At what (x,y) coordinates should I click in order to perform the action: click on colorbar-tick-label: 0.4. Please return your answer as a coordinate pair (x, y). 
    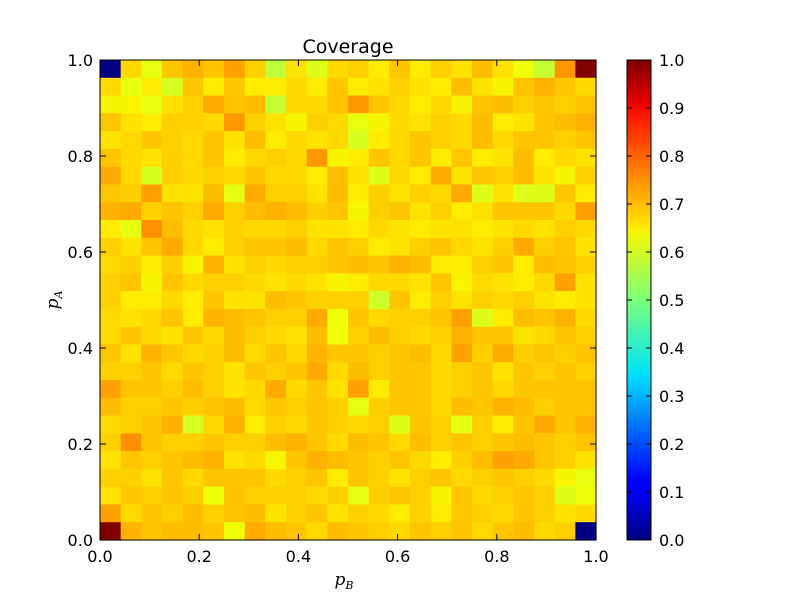
    Looking at the image, I should click on (671, 348).